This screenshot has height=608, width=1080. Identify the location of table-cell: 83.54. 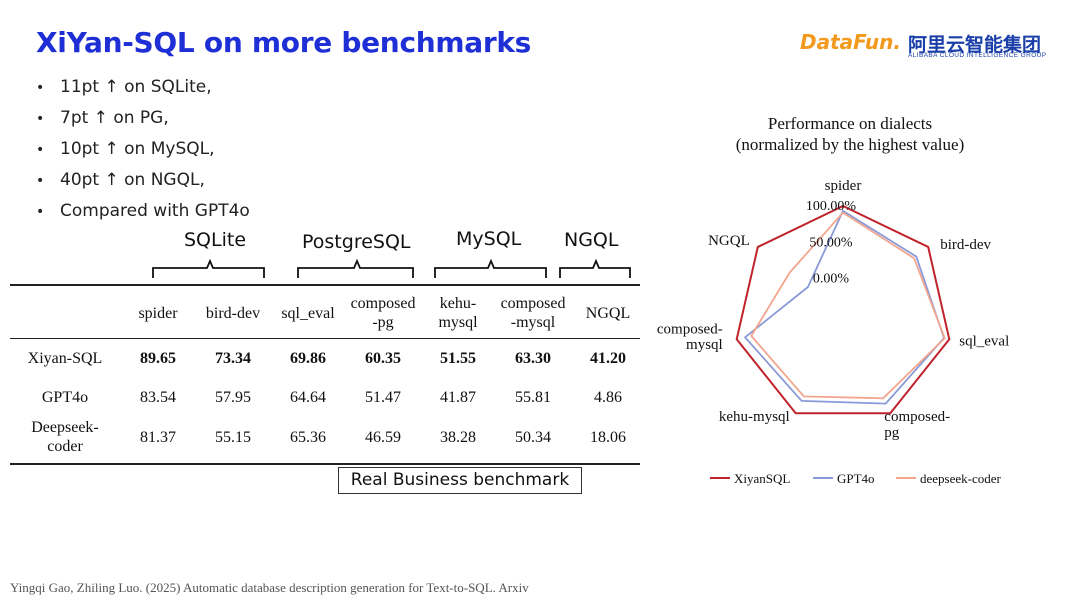
(158, 397).